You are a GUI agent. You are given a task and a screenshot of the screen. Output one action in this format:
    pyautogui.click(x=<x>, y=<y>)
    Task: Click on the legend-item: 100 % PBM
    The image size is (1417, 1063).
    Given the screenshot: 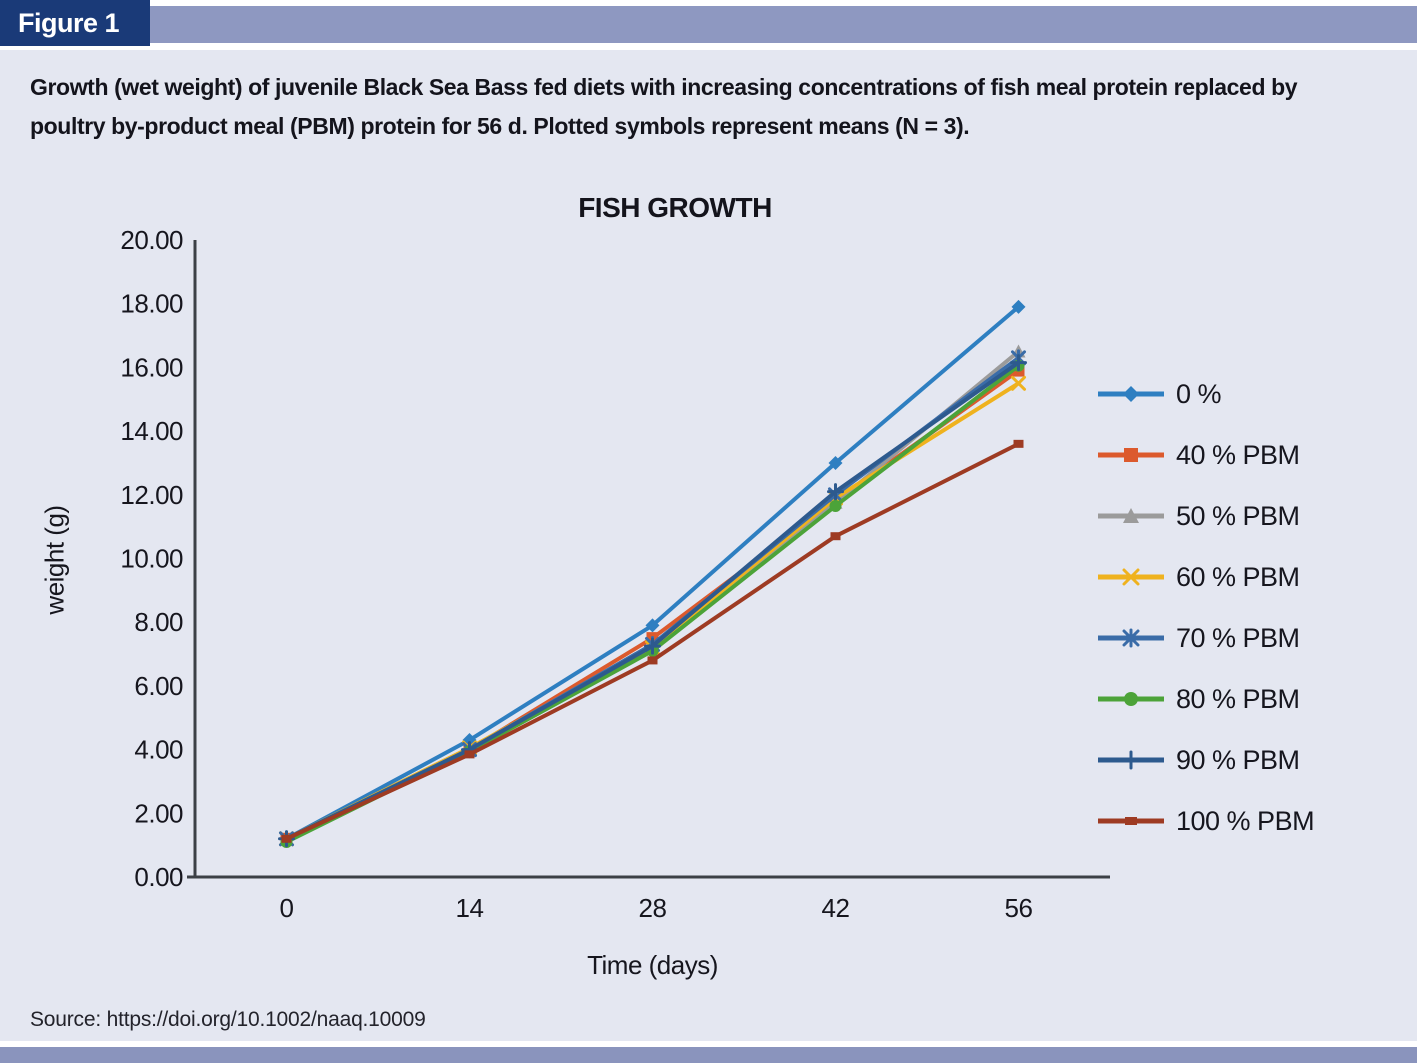 What is the action you would take?
    pyautogui.click(x=1253, y=820)
    